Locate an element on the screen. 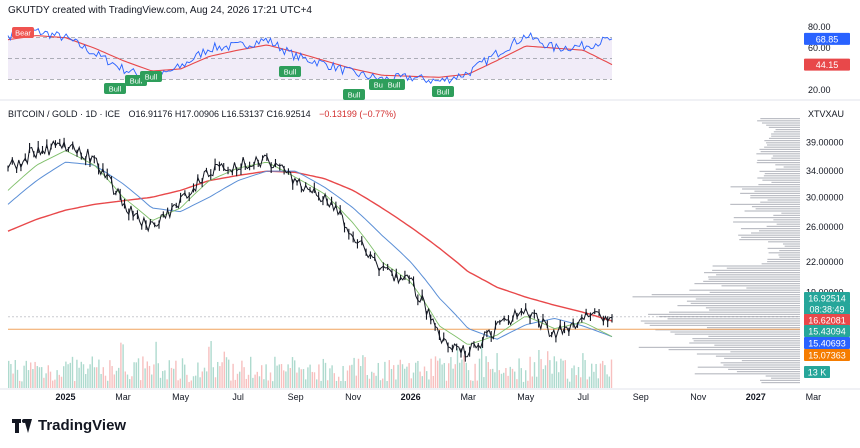 Image resolution: width=860 pixels, height=448 pixels. rsi-axis-tick-label: 80.00 is located at coordinates (819, 27).